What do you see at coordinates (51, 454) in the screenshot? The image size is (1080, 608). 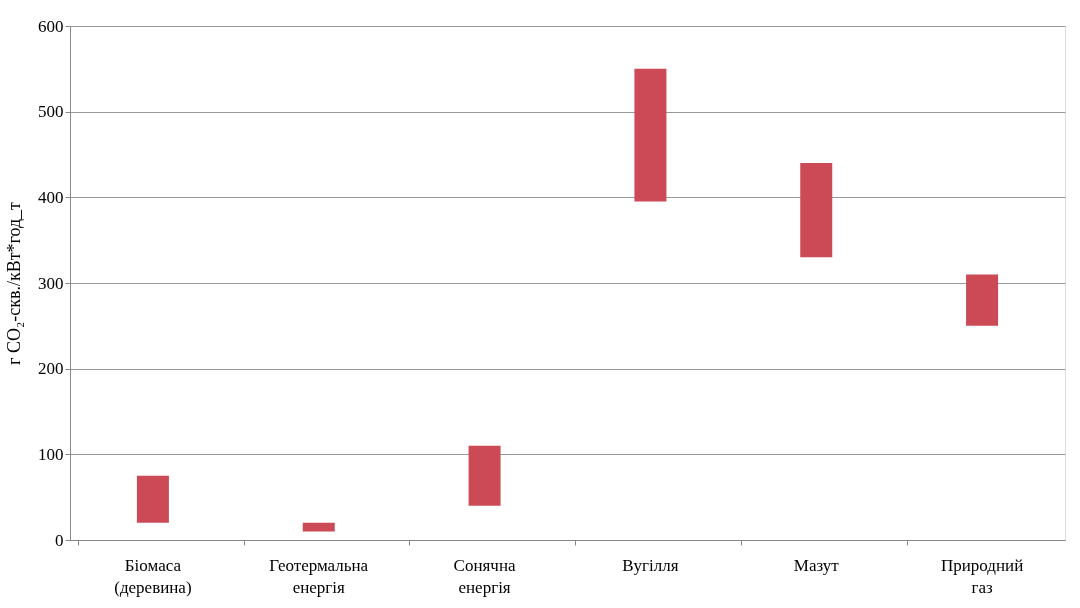 I see `y-tick-label: 100` at bounding box center [51, 454].